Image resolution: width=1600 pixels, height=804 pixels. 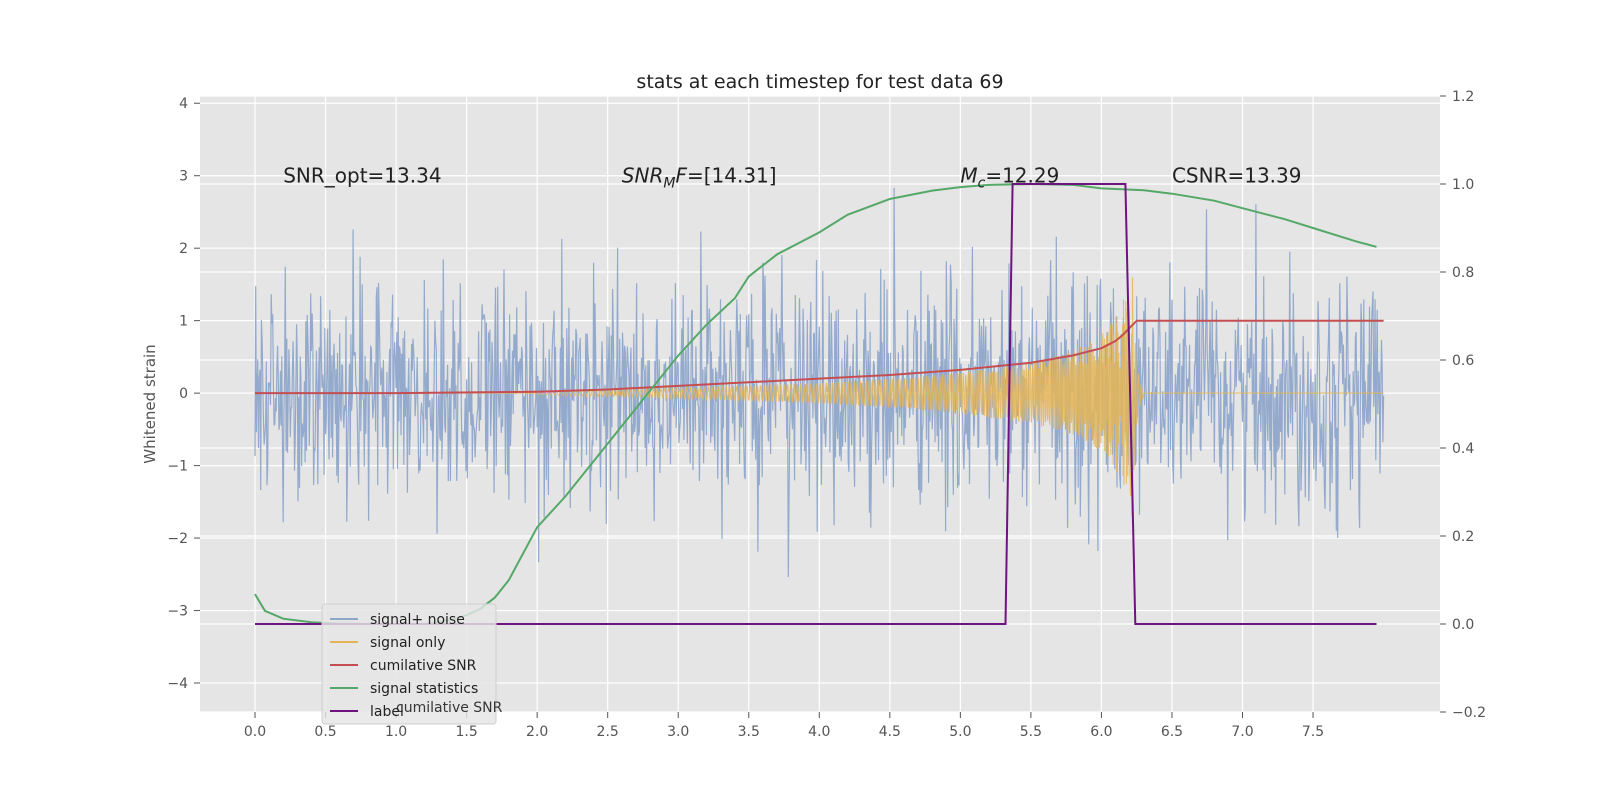 I want to click on y-tick-label-7: −3, so click(x=177, y=612).